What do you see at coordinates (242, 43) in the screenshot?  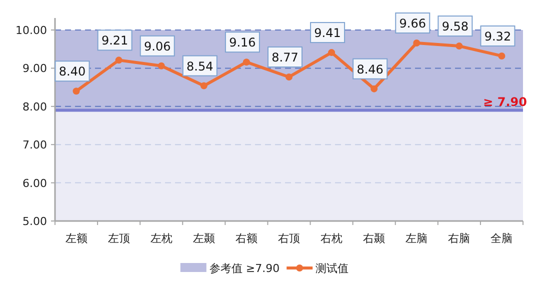 I see `data-label: 9.16` at bounding box center [242, 43].